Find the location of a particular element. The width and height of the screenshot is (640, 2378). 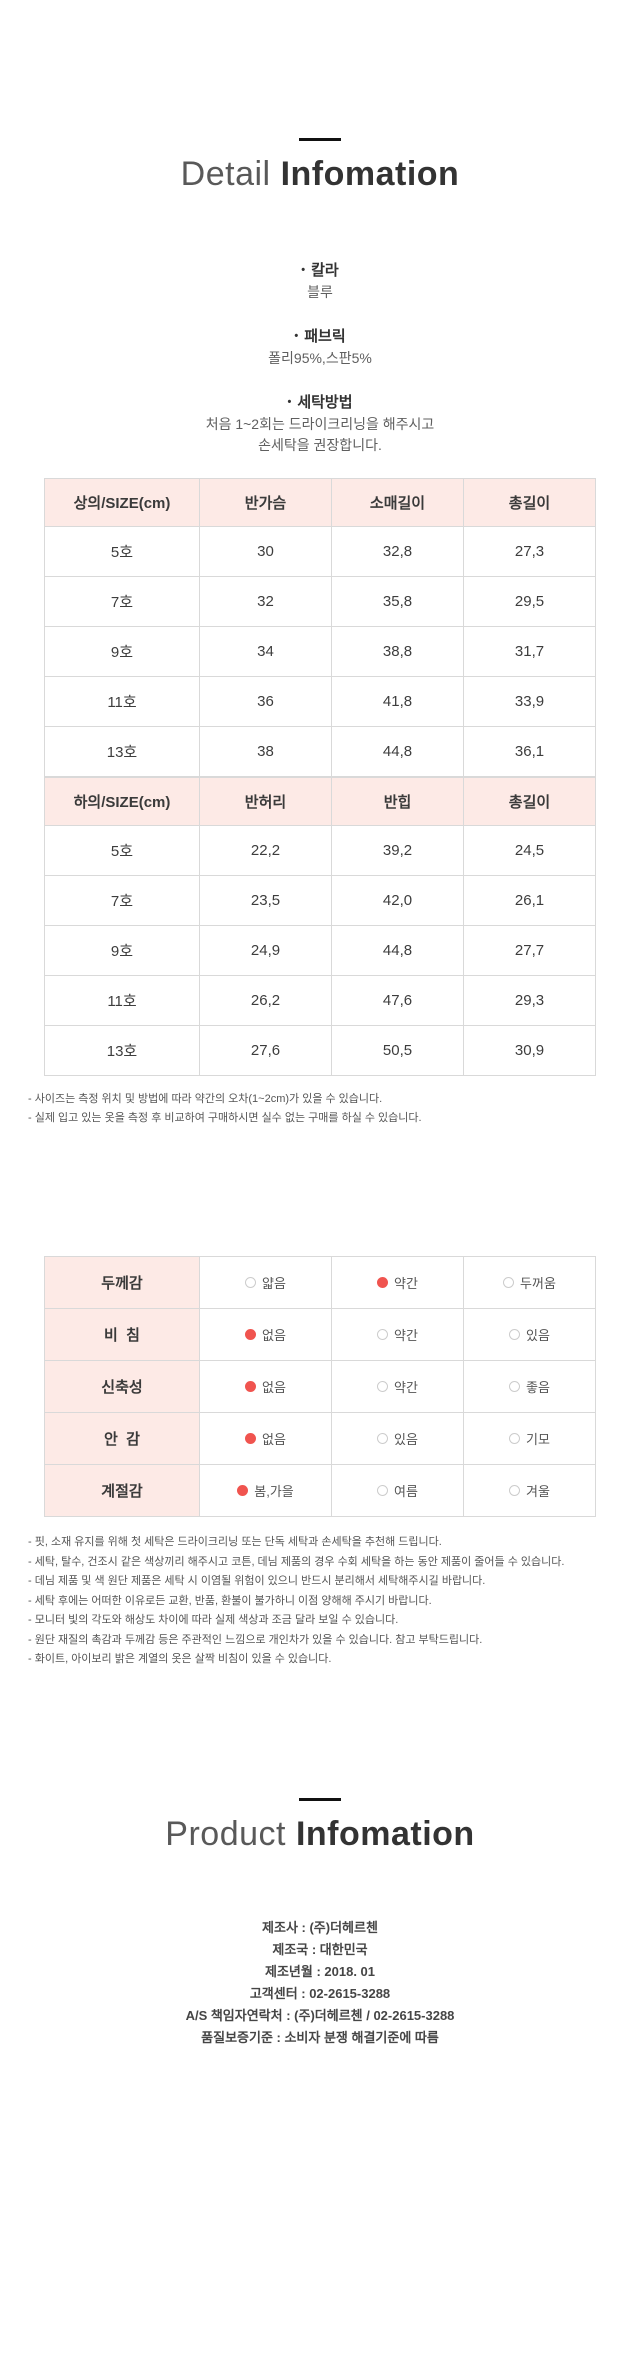

product-info-line: 고객센터 : 02-2615-3288 is located at coordinates (320, 1993).